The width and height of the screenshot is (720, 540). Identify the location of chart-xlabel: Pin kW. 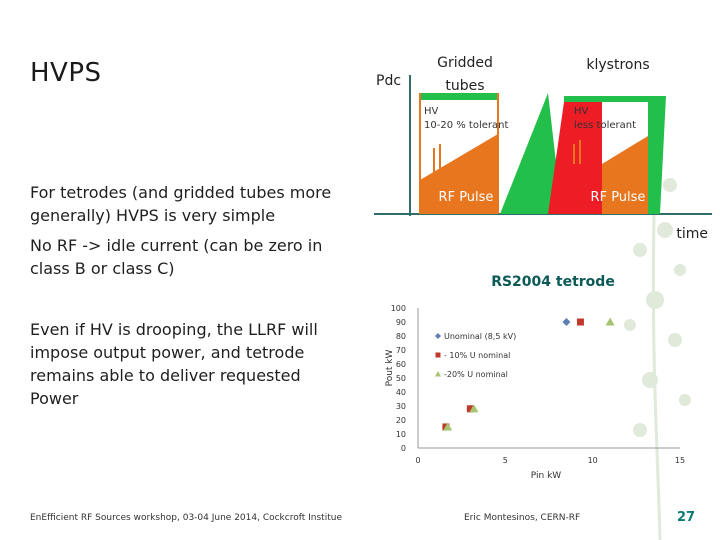
(546, 476).